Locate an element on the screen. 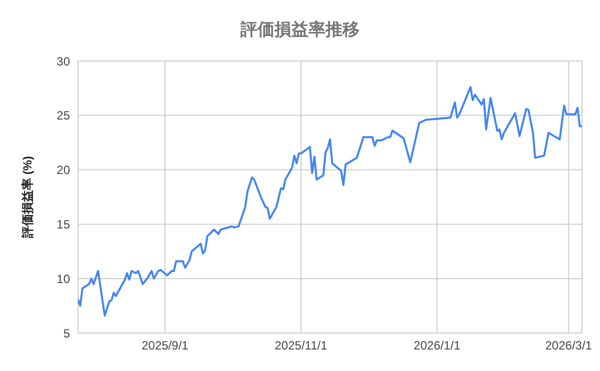 The width and height of the screenshot is (600, 371). y-tick-label: 5 is located at coordinates (66, 333).